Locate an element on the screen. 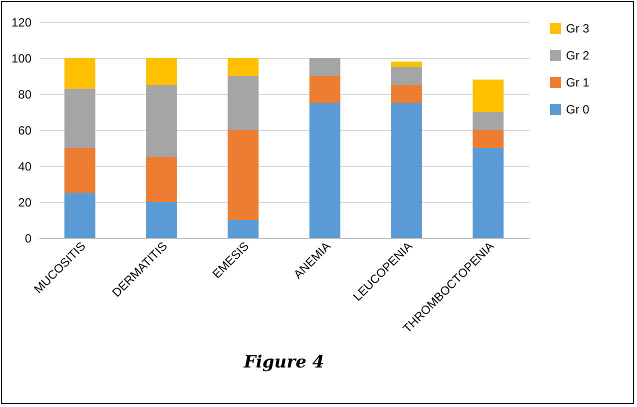 This screenshot has height=407, width=637. y-tick-label: 0 is located at coordinates (28, 239).